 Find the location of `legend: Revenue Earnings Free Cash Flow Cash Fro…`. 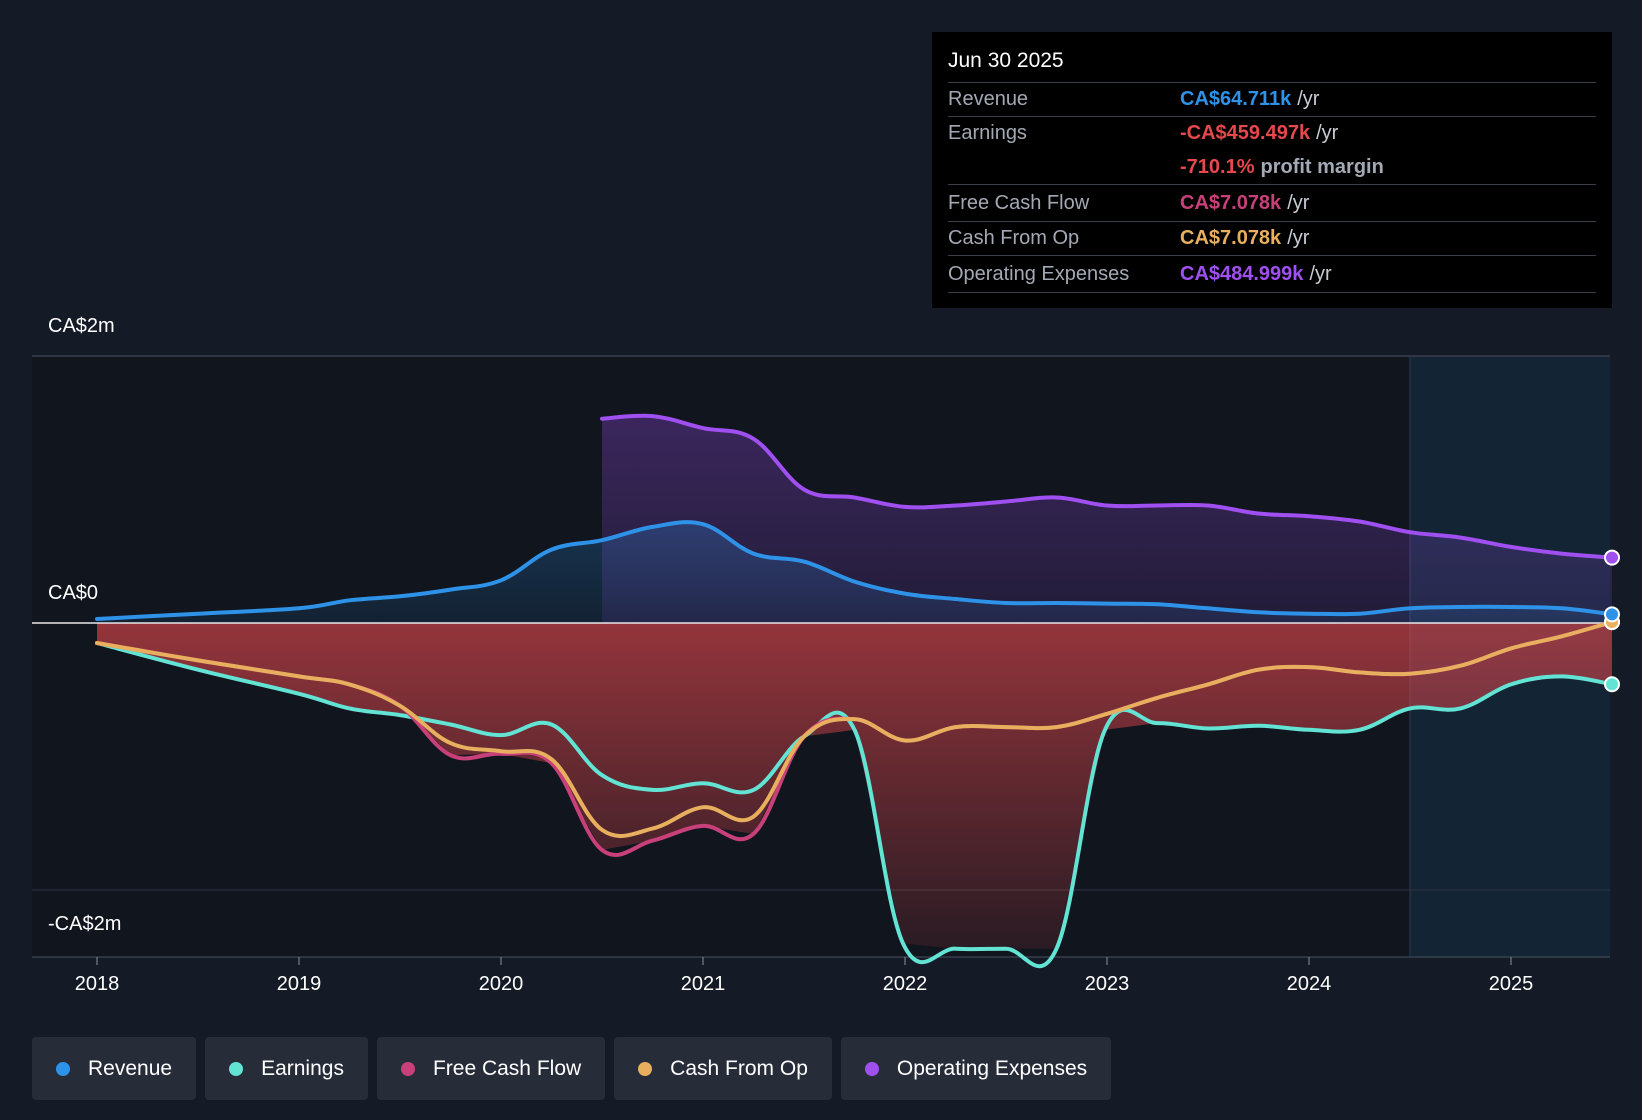

legend: Revenue Earnings Free Cash Flow Cash Fro… is located at coordinates (572, 1068).